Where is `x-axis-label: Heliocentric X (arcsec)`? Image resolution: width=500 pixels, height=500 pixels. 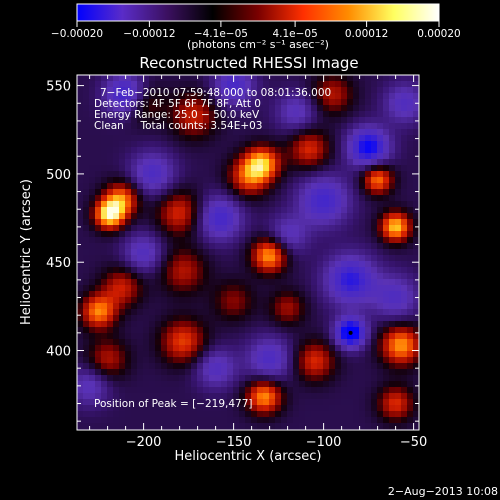 x-axis-label: Heliocentric X (arcsec) is located at coordinates (248, 456).